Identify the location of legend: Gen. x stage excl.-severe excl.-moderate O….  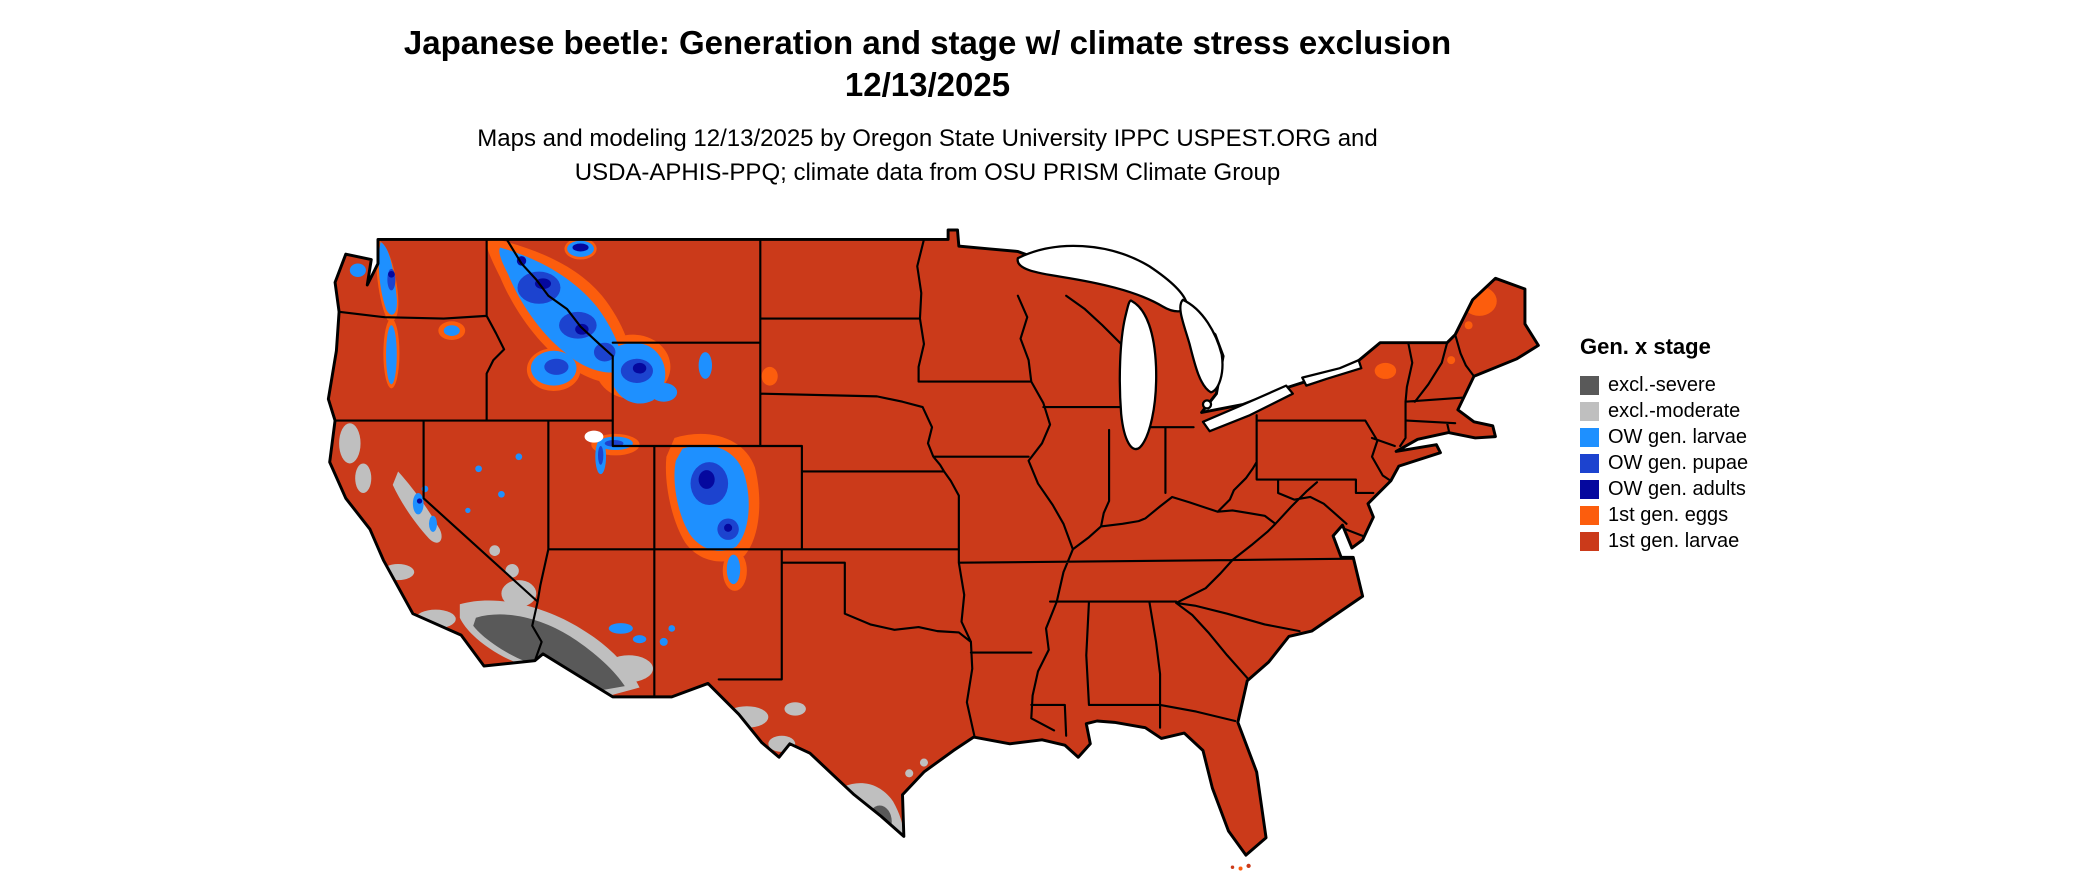
(1664, 444).